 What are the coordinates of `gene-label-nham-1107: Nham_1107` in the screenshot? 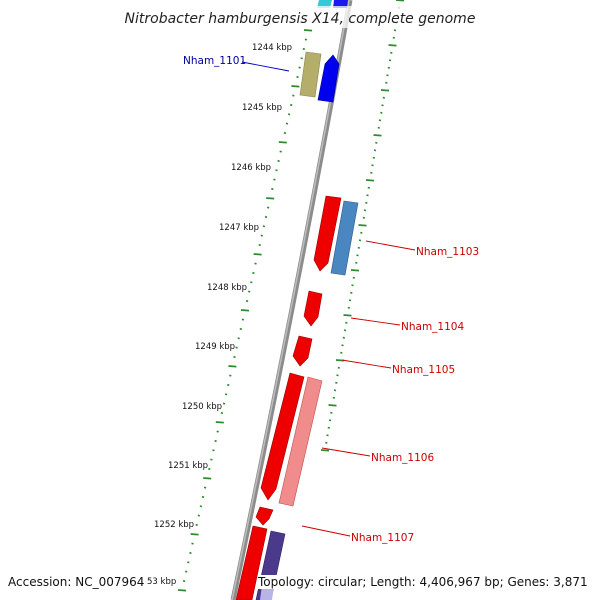 It's located at (382, 538).